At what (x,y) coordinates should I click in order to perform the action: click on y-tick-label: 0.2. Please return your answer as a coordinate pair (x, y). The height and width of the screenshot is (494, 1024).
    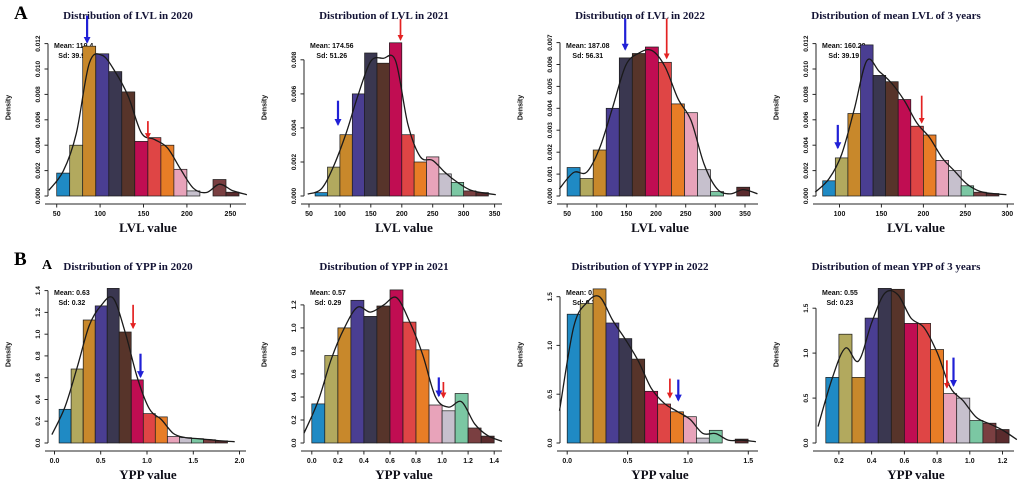
    Looking at the image, I should click on (38, 420).